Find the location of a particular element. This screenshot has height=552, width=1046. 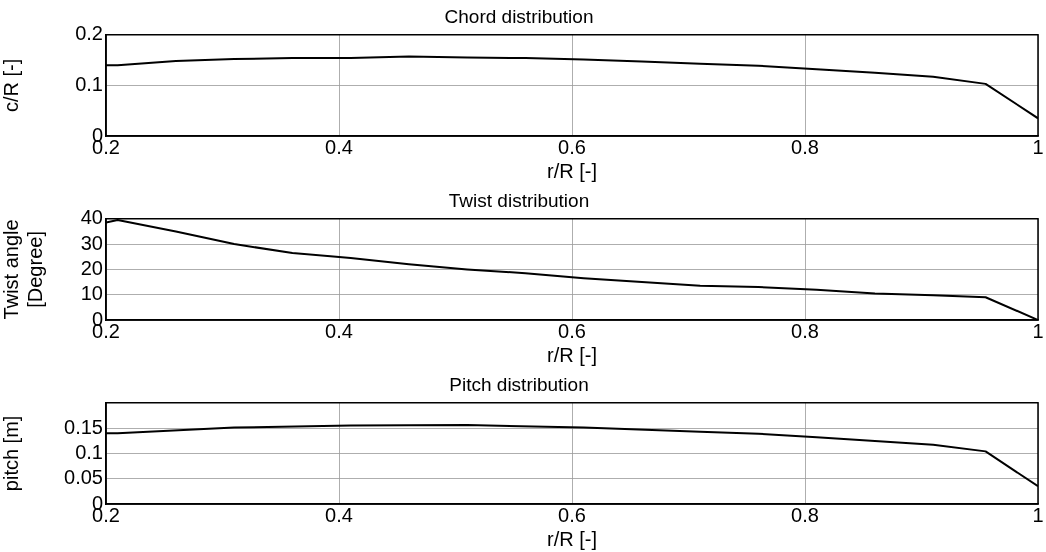

y-tick-label: 10 is located at coordinates (91, 293).